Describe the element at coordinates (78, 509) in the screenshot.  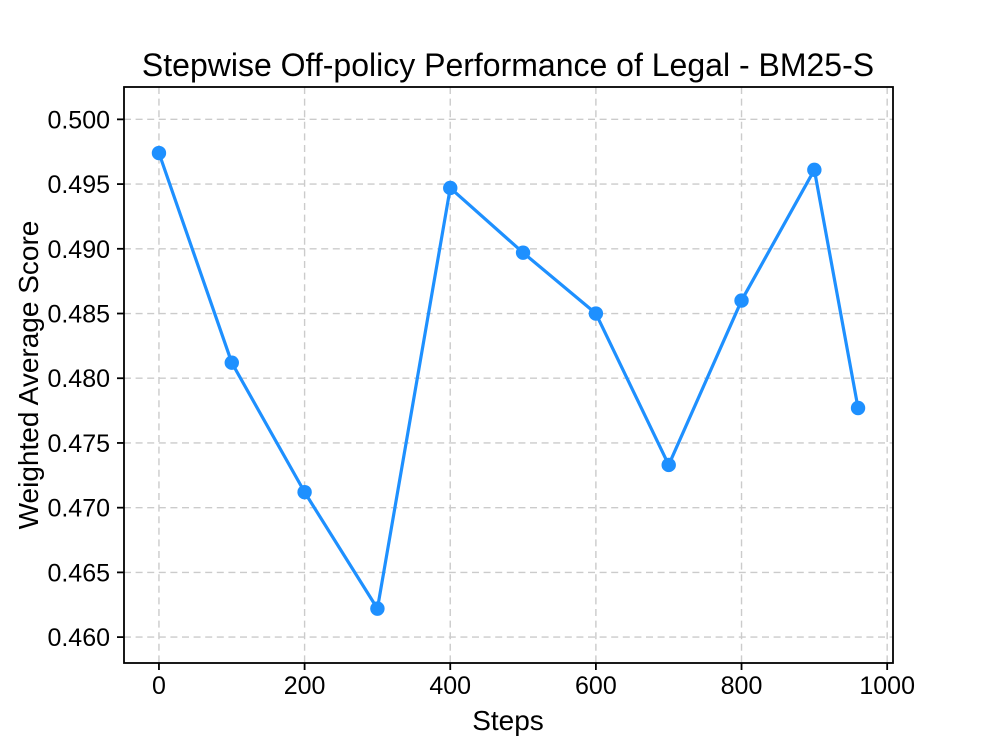
I see `y-tick-label: 0.470` at that location.